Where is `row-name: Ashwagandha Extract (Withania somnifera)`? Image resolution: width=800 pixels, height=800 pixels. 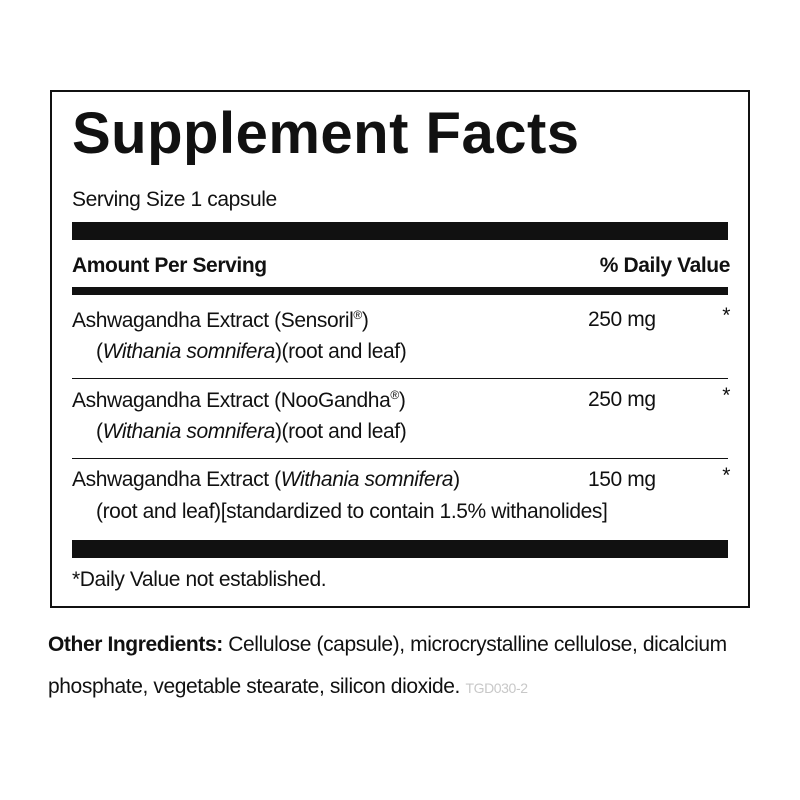 row-name: Ashwagandha Extract (Withania somnifera) is located at coordinates (266, 480).